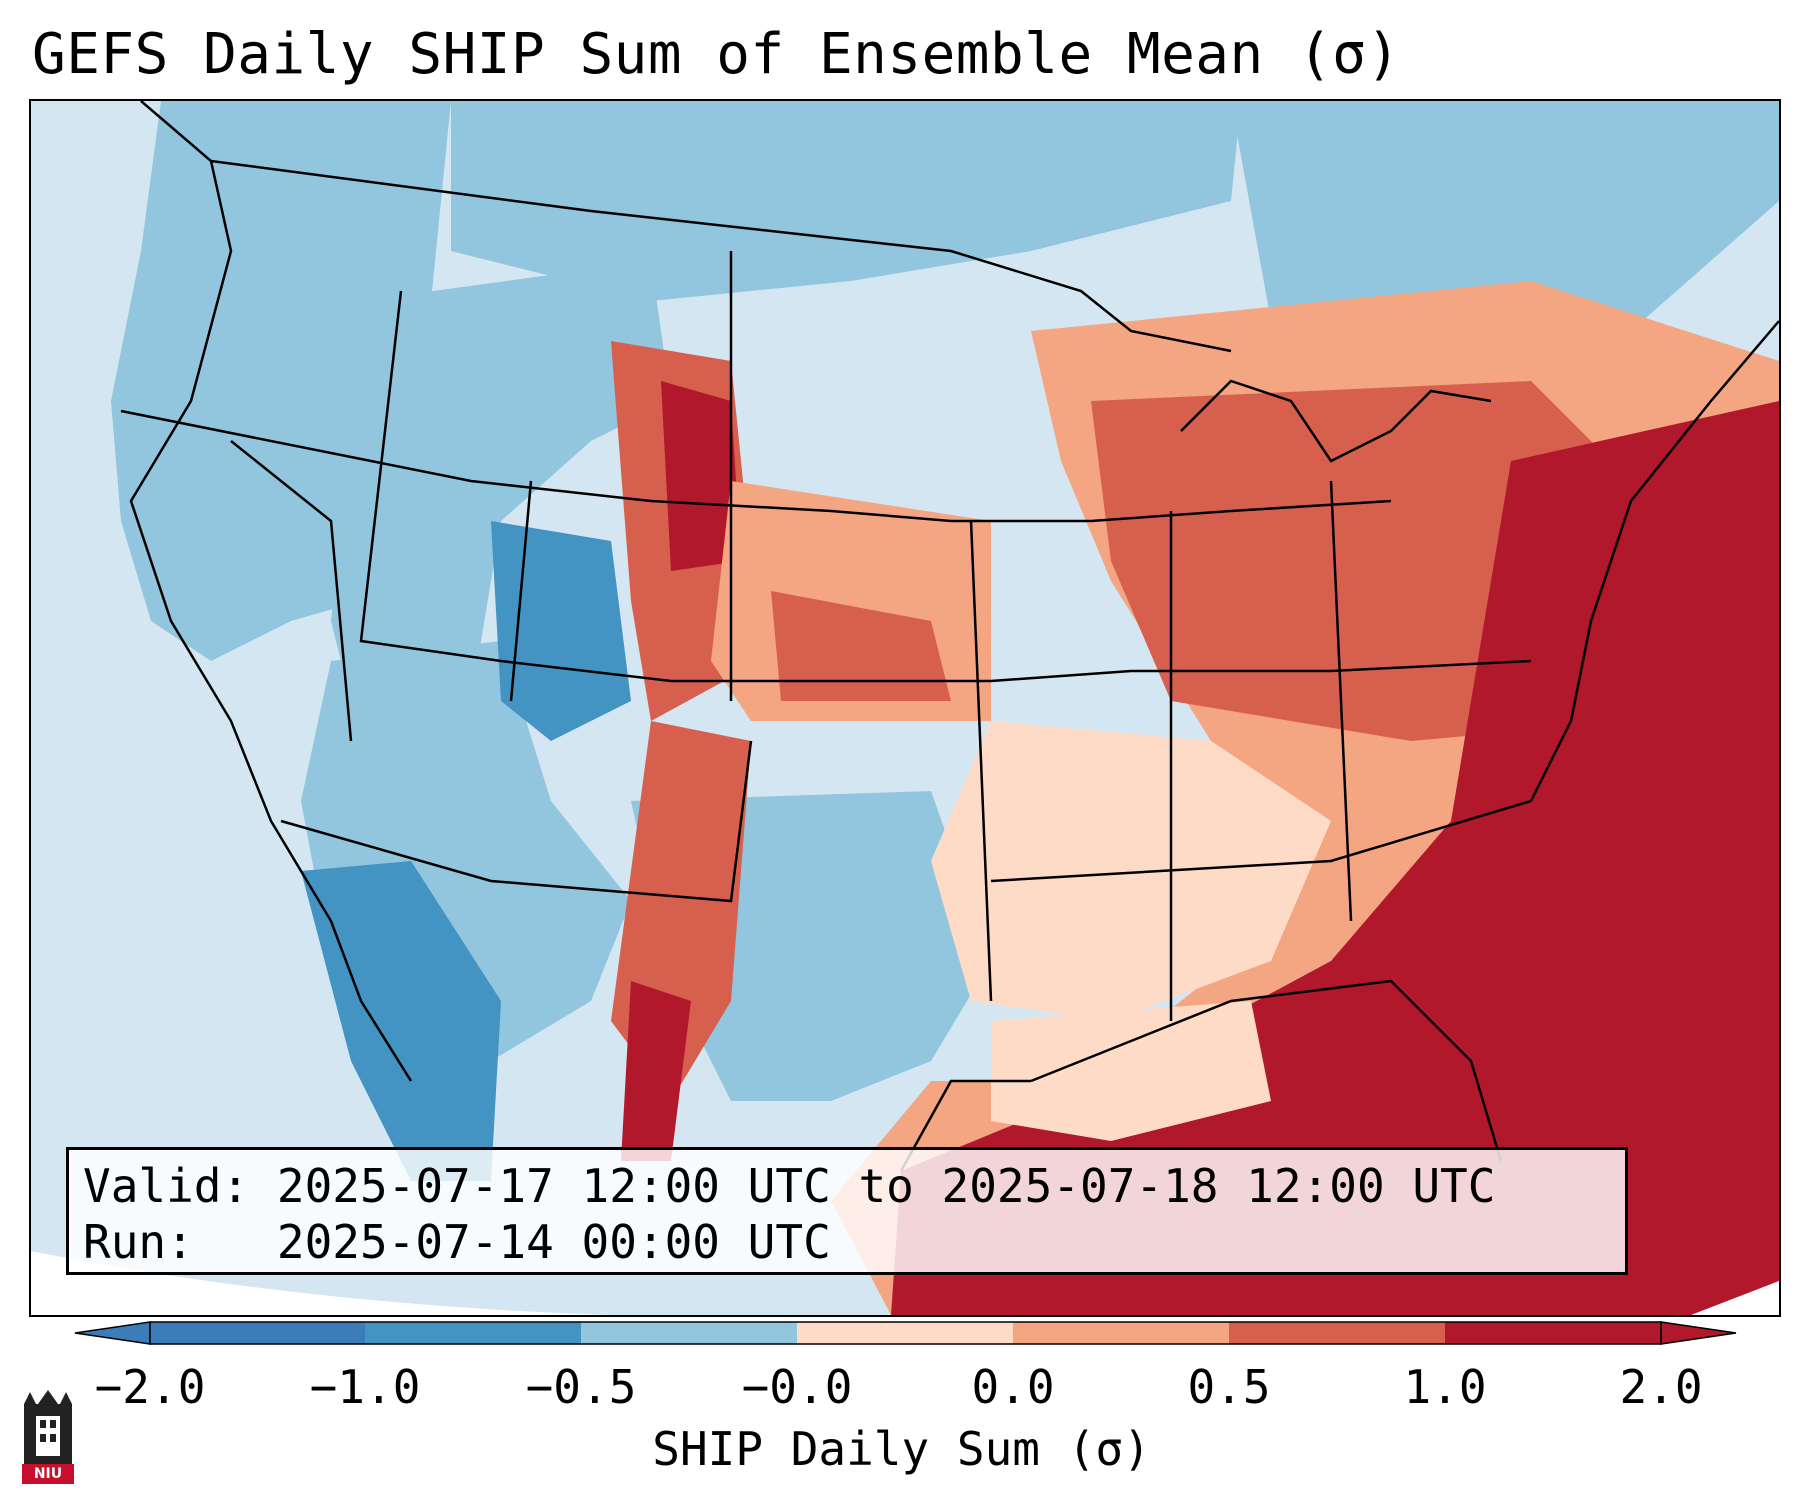 The width and height of the screenshot is (1803, 1506). What do you see at coordinates (281, 381) in the screenshot?
I see `pacific-northwest-region` at bounding box center [281, 381].